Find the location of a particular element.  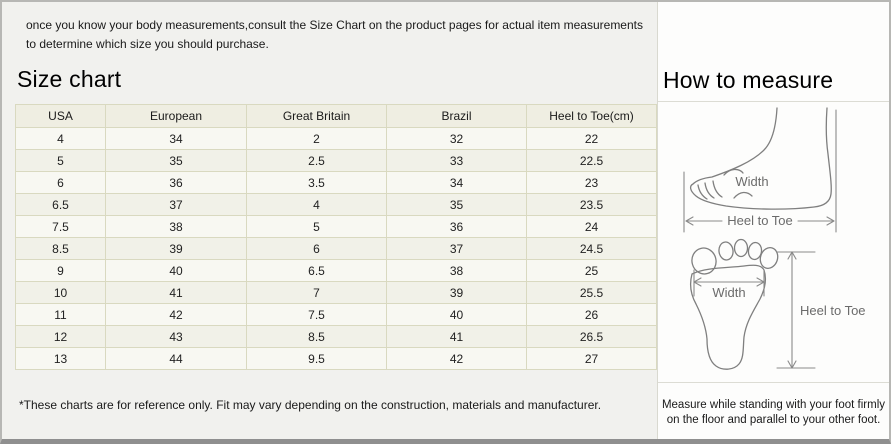

table-cell: 12 is located at coordinates (60, 336).